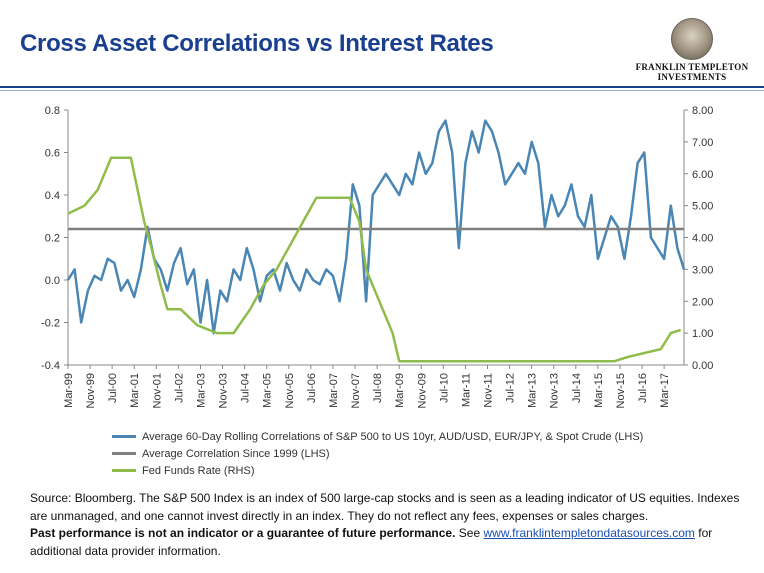  I want to click on x-tick-label: Jul-10, so click(444, 388).